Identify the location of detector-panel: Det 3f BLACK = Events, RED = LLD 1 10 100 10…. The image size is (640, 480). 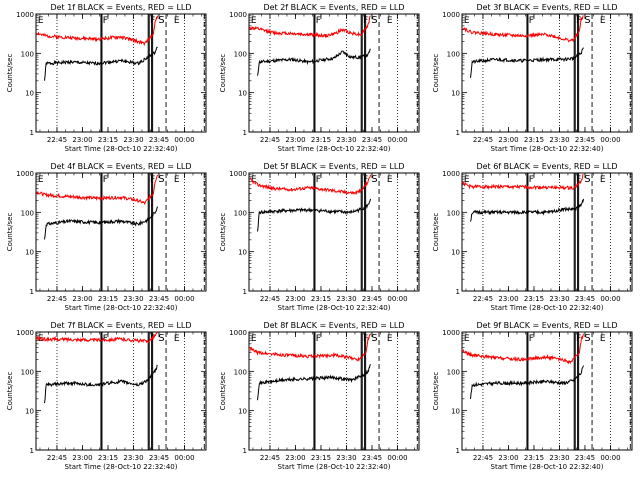
(532, 78).